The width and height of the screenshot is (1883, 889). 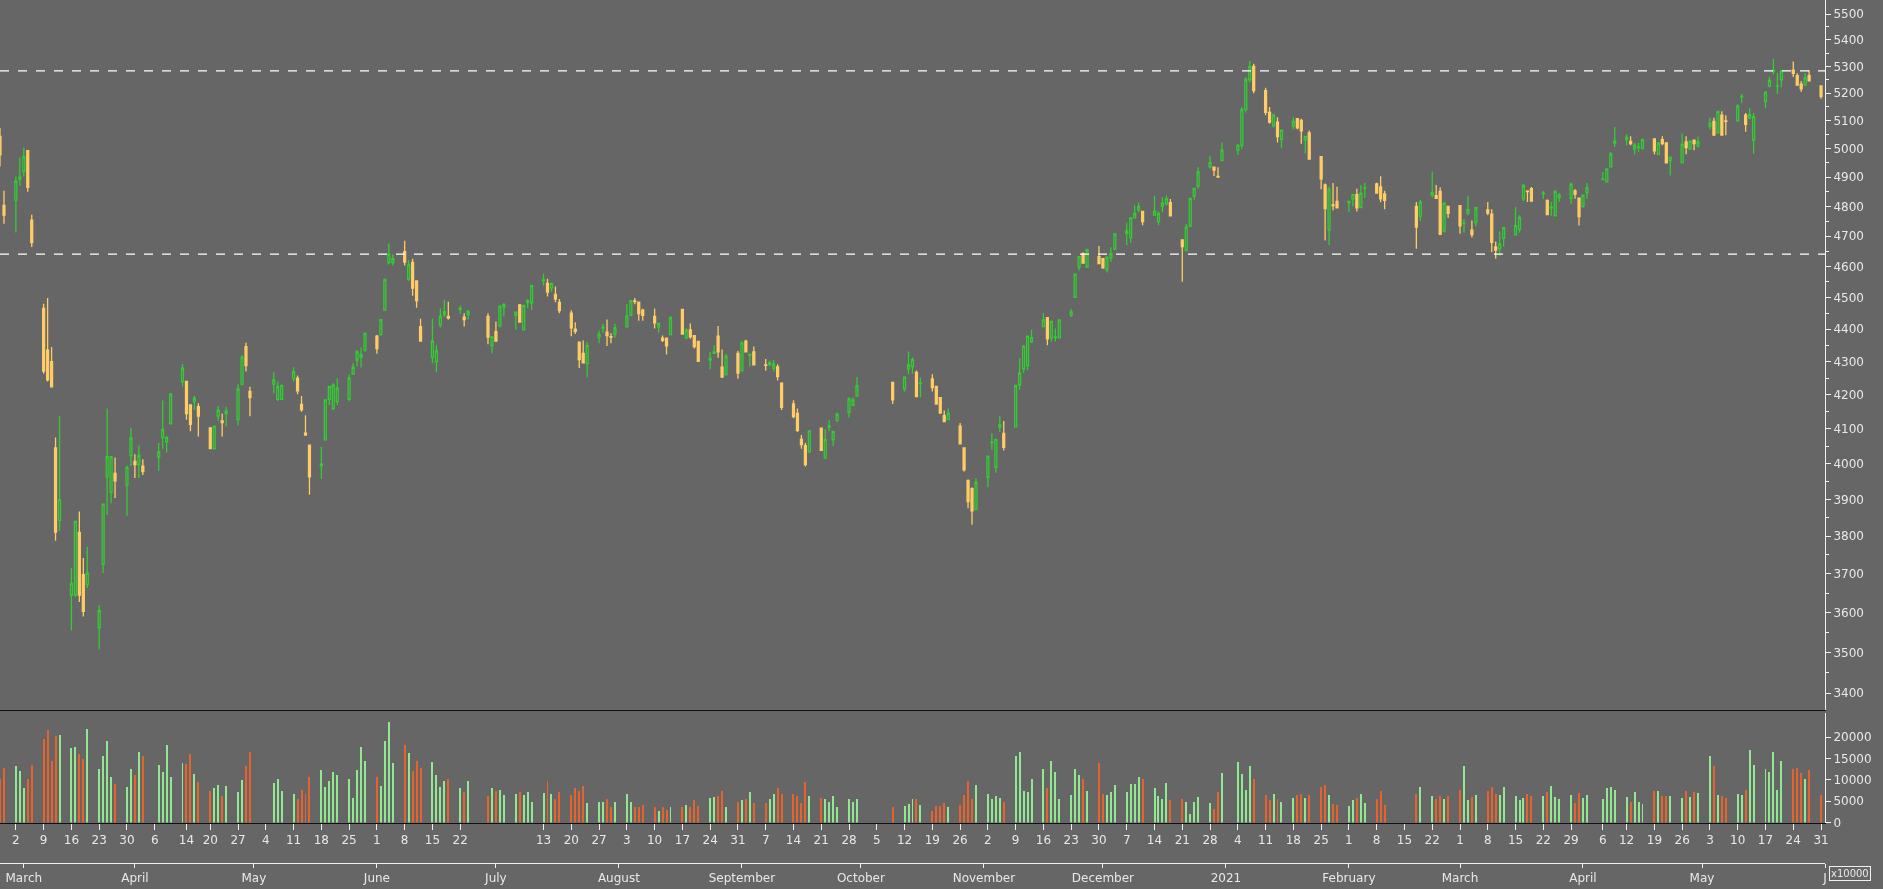 I want to click on y-tick-label: 4900, so click(x=1848, y=177).